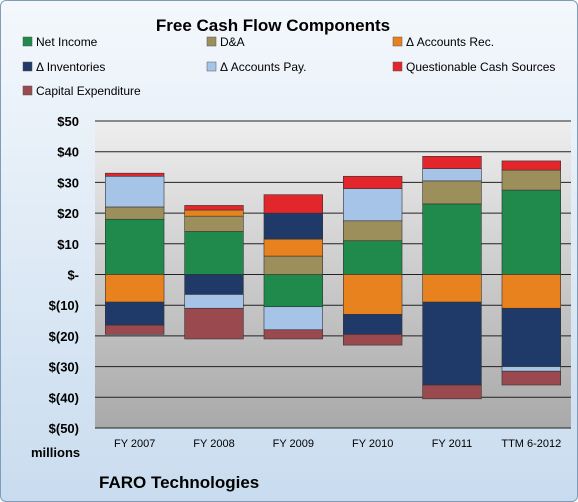 This screenshot has height=502, width=578. I want to click on y-tick-label: $30, so click(68, 182).